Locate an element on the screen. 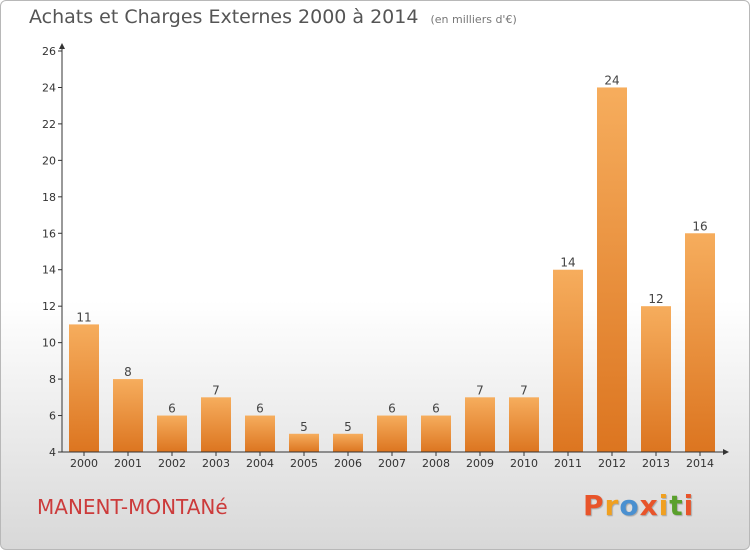  bar-2004 is located at coordinates (260, 433).